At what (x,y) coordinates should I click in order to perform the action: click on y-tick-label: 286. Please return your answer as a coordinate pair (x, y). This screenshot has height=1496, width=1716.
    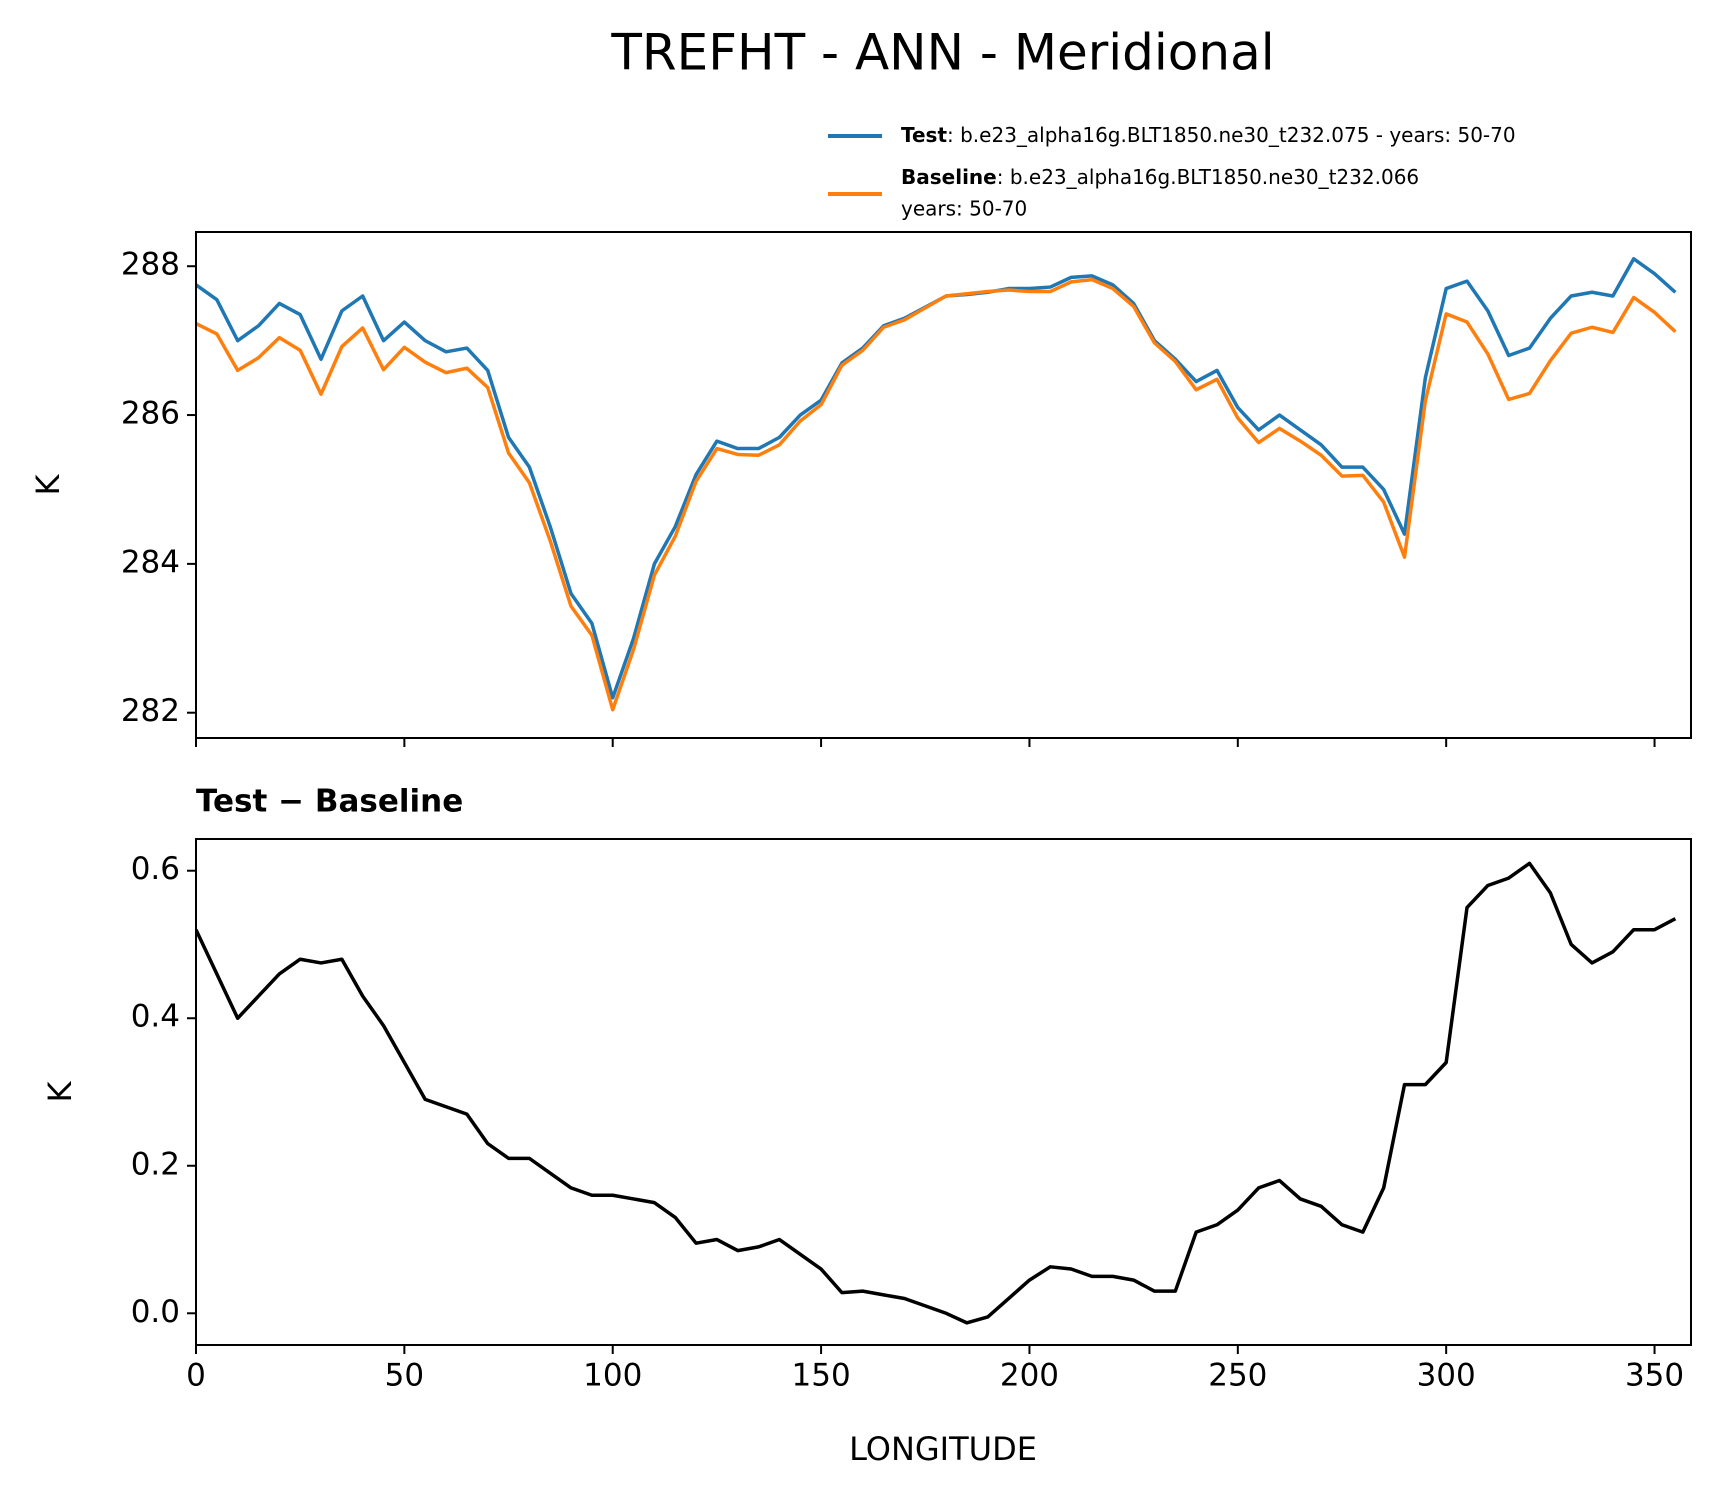
    Looking at the image, I should click on (150, 414).